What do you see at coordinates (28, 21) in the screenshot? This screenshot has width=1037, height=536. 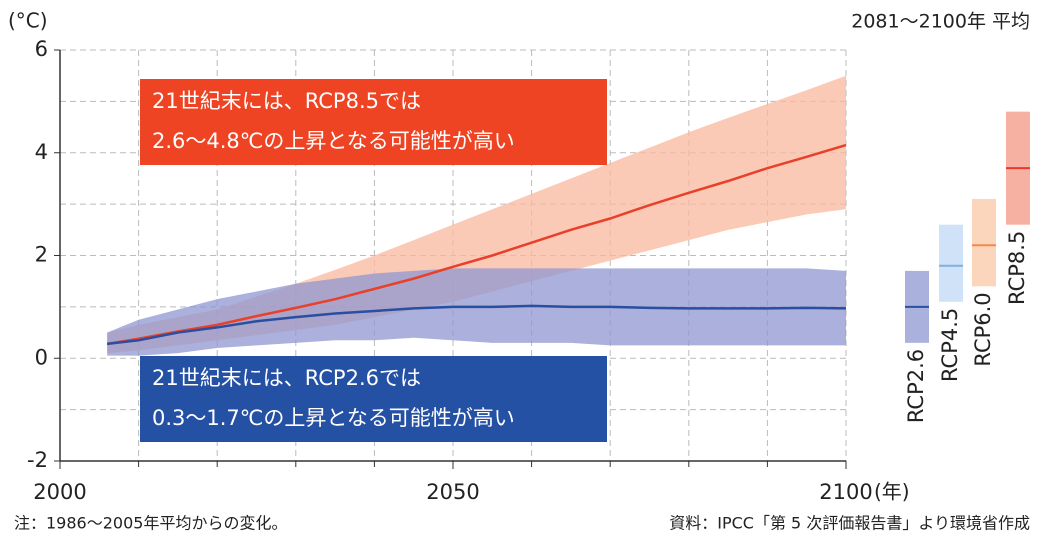 I see `y-unit-label: (°C)` at bounding box center [28, 21].